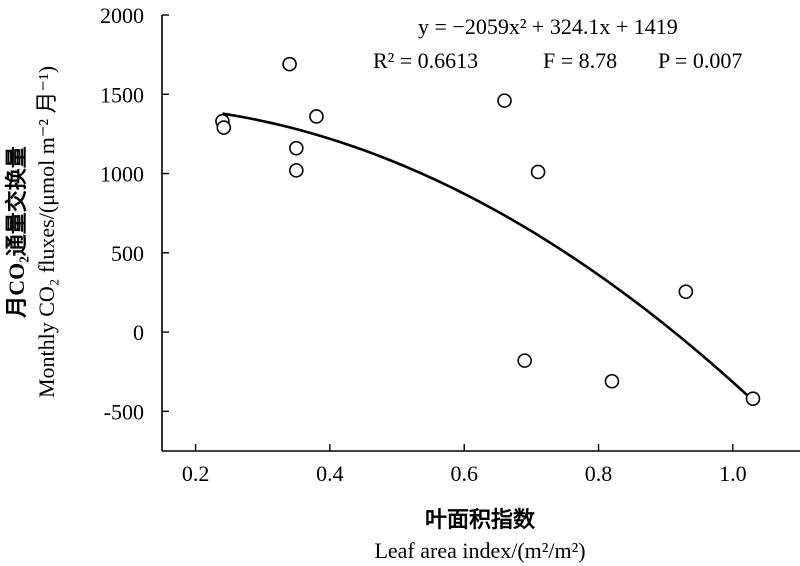 The image size is (800, 566). What do you see at coordinates (464, 473) in the screenshot?
I see `x-tick-label: 0.6` at bounding box center [464, 473].